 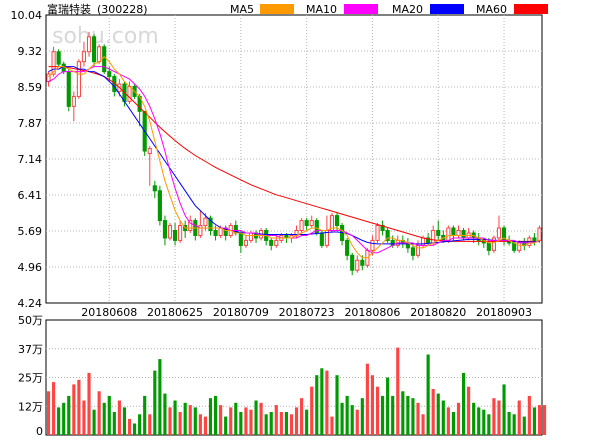 What do you see at coordinates (30, 87) in the screenshot?
I see `price-tick-label: 8.59` at bounding box center [30, 87].